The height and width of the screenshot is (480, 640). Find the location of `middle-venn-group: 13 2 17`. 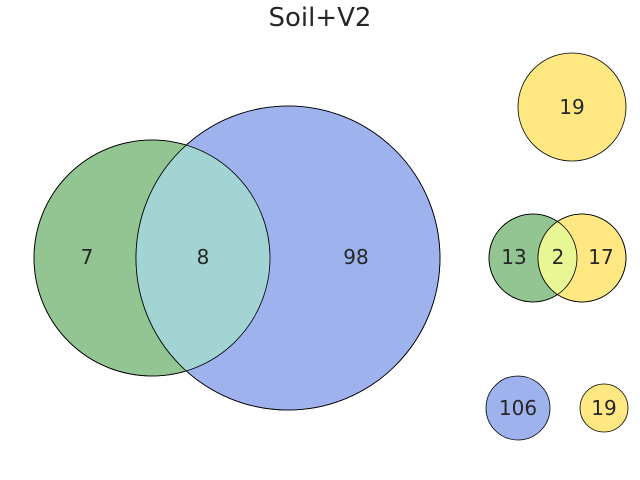

middle-venn-group: 13 2 17 is located at coordinates (557, 258).